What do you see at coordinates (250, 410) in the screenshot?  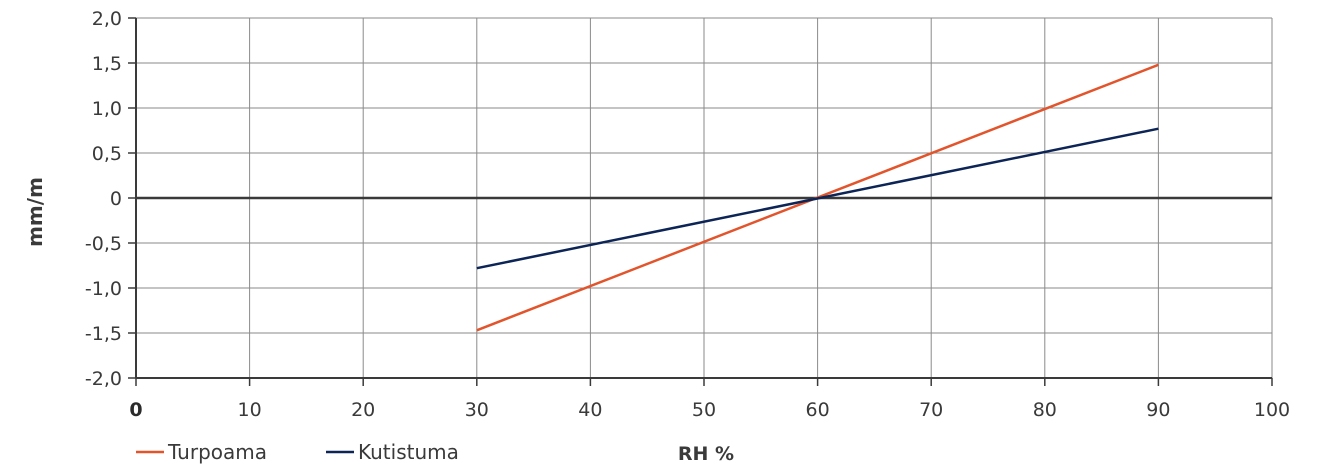 I see `x-tick-label: 10` at bounding box center [250, 410].